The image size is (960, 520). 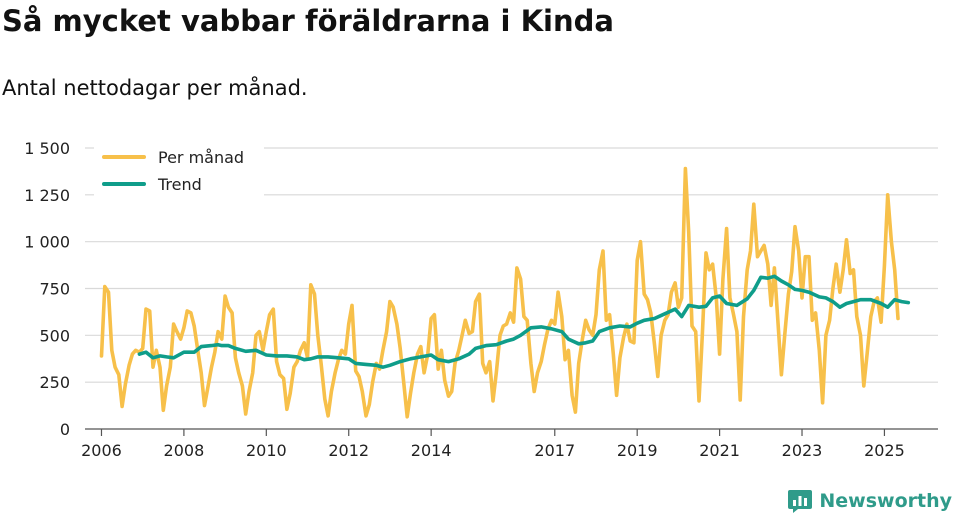 I want to click on x-tick-label: 2014, so click(x=431, y=450).